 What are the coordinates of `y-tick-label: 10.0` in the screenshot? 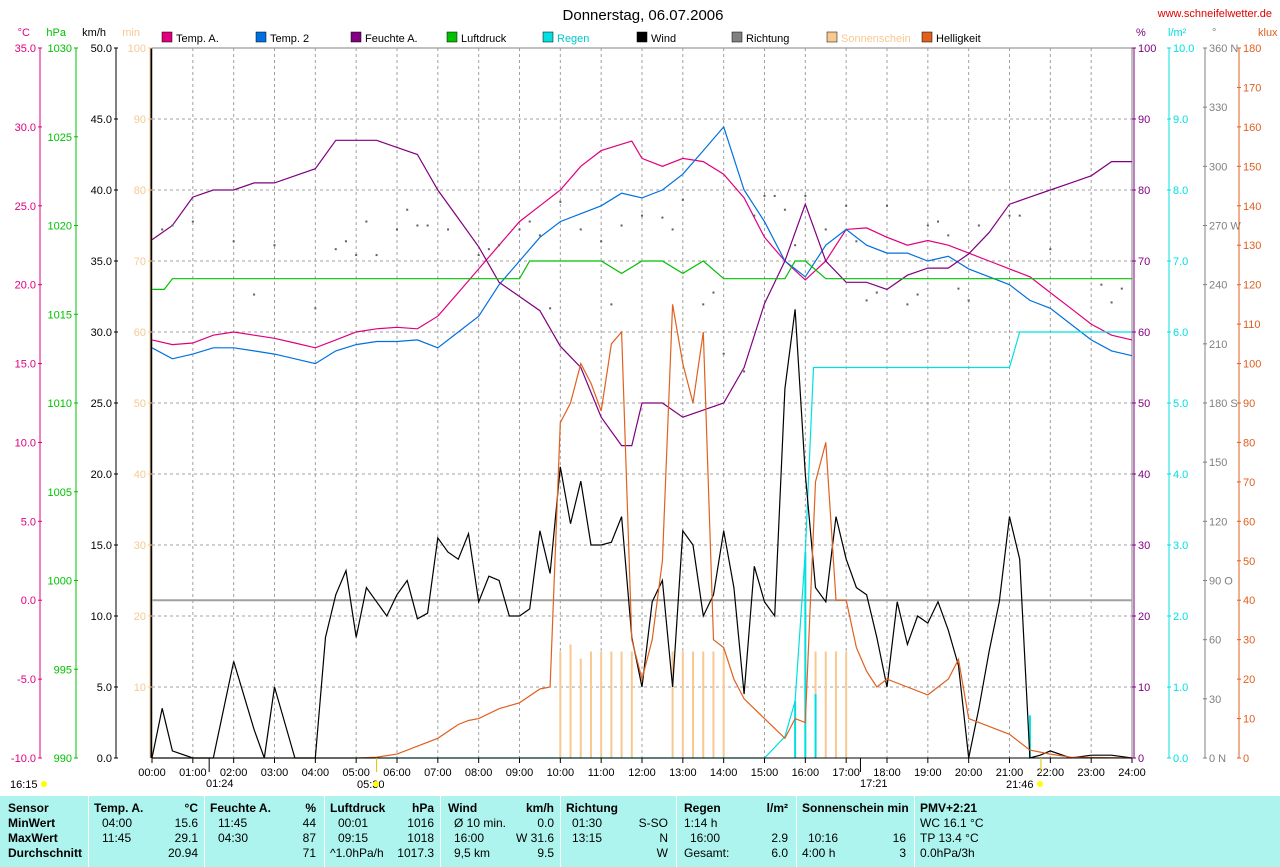 It's located at (1183, 49).